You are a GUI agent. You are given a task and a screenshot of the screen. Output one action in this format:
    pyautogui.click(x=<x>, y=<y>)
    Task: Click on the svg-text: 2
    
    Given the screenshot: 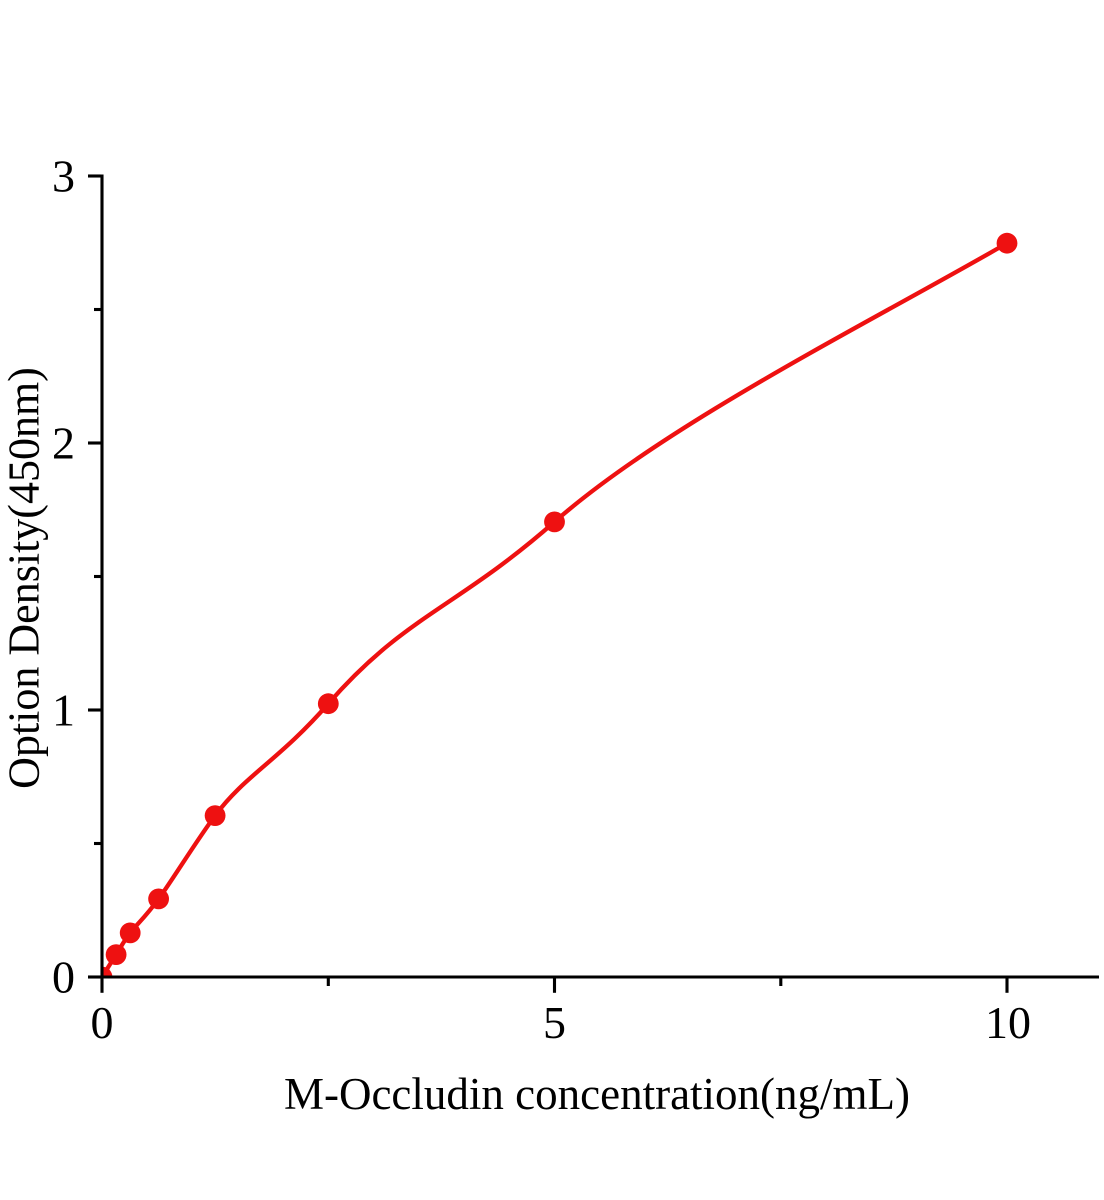 What is the action you would take?
    pyautogui.click(x=63, y=442)
    